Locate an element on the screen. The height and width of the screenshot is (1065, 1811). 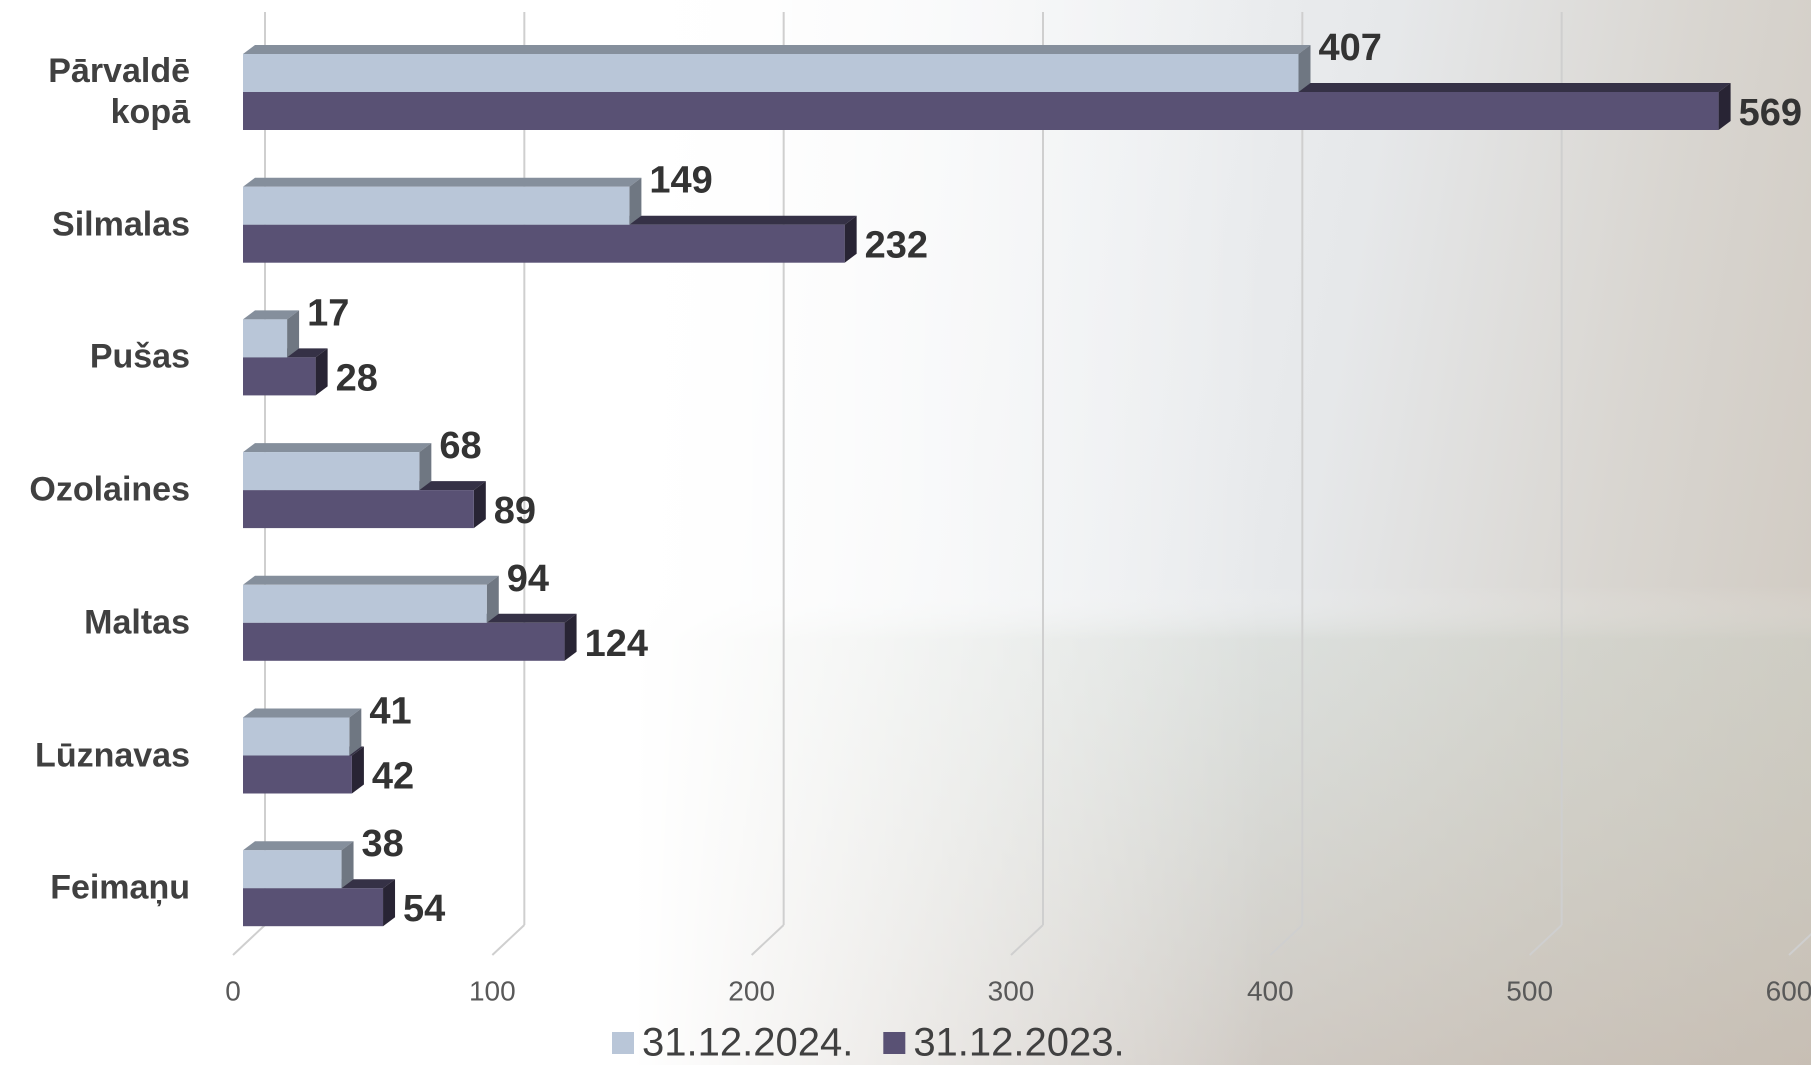
value-label: 407 is located at coordinates (1349, 48).